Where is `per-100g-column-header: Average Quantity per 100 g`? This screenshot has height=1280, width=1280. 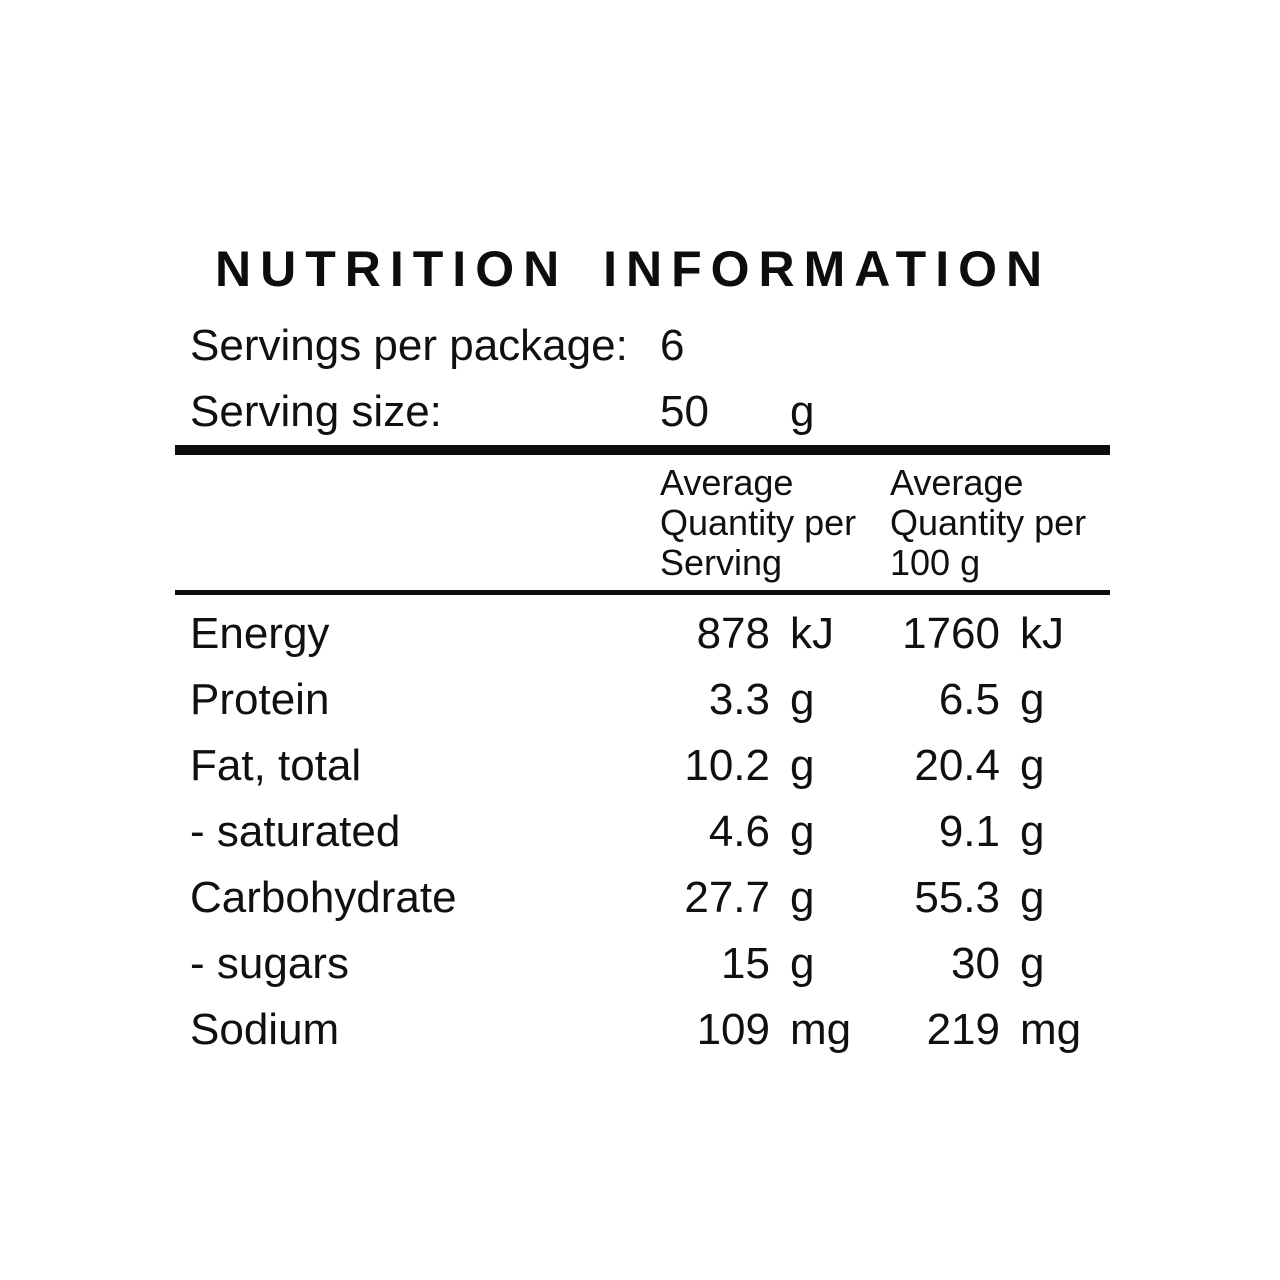 per-100g-column-header: Average Quantity per 100 g is located at coordinates (1000, 523).